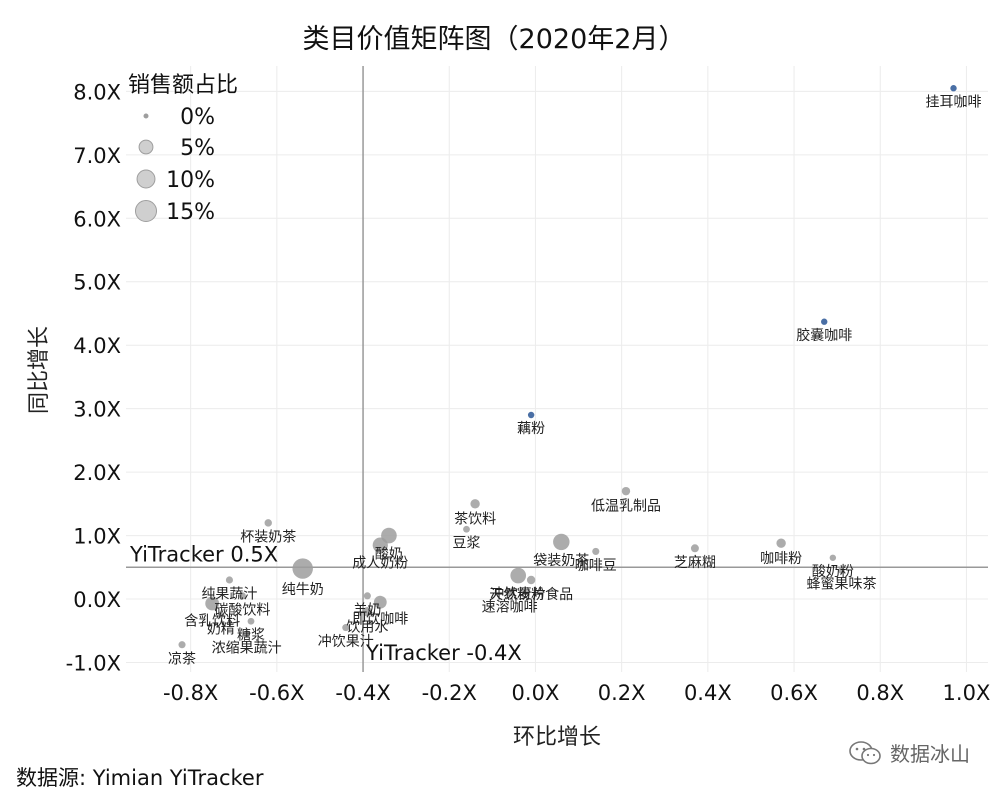 This screenshot has height=800, width=1000. Describe the element at coordinates (183, 85) in the screenshot. I see `size-legend-title: 销售额占比` at that location.